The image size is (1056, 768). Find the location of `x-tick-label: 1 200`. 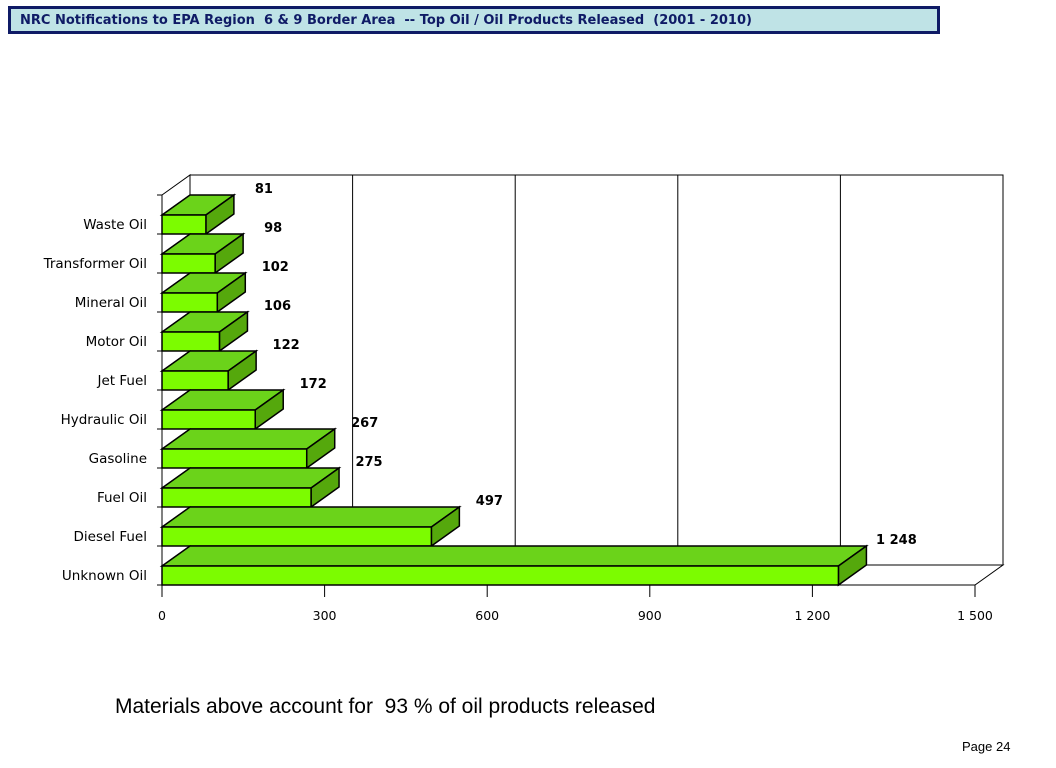

x-tick-label: 1 200 is located at coordinates (813, 615).